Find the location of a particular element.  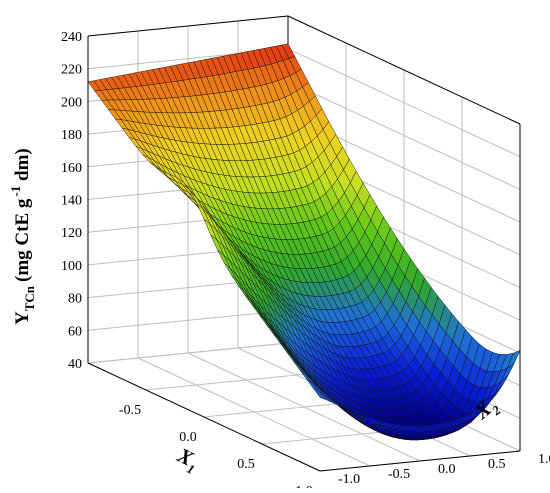

x2-tick-label: 0.5 is located at coordinates (497, 464).